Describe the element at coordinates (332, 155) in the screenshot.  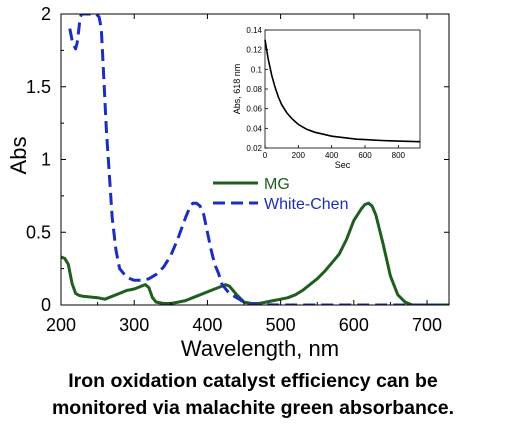
I see `inset-x-tick-label: 400` at that location.